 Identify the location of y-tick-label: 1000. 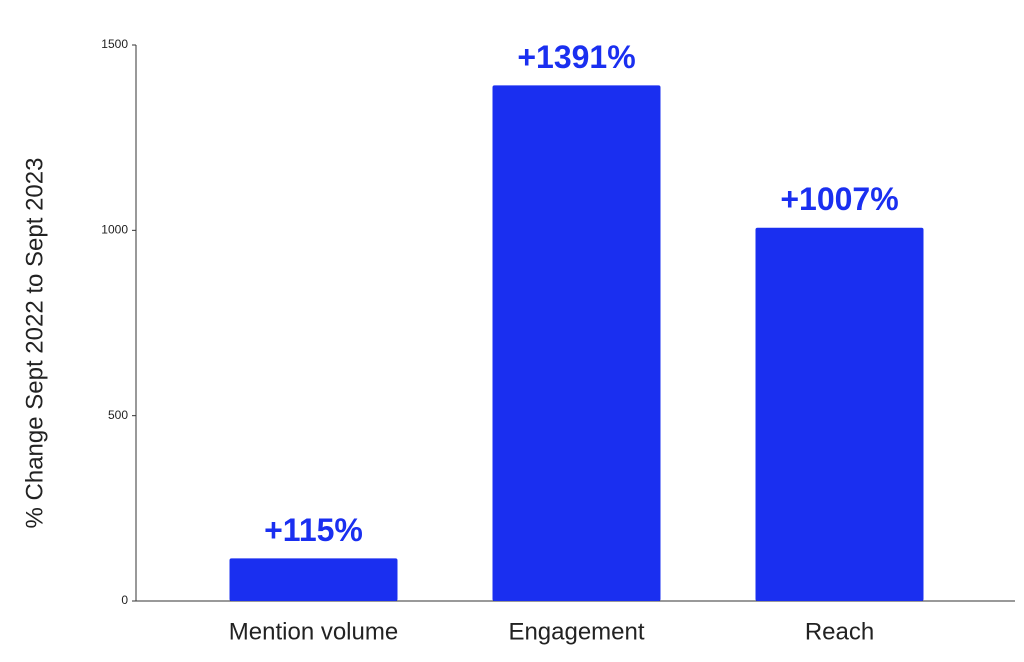
(114, 230).